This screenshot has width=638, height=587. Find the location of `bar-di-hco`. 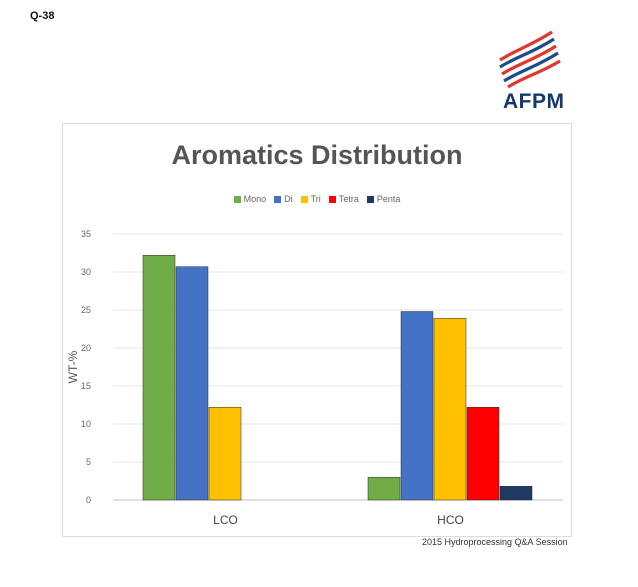

bar-di-hco is located at coordinates (417, 406).